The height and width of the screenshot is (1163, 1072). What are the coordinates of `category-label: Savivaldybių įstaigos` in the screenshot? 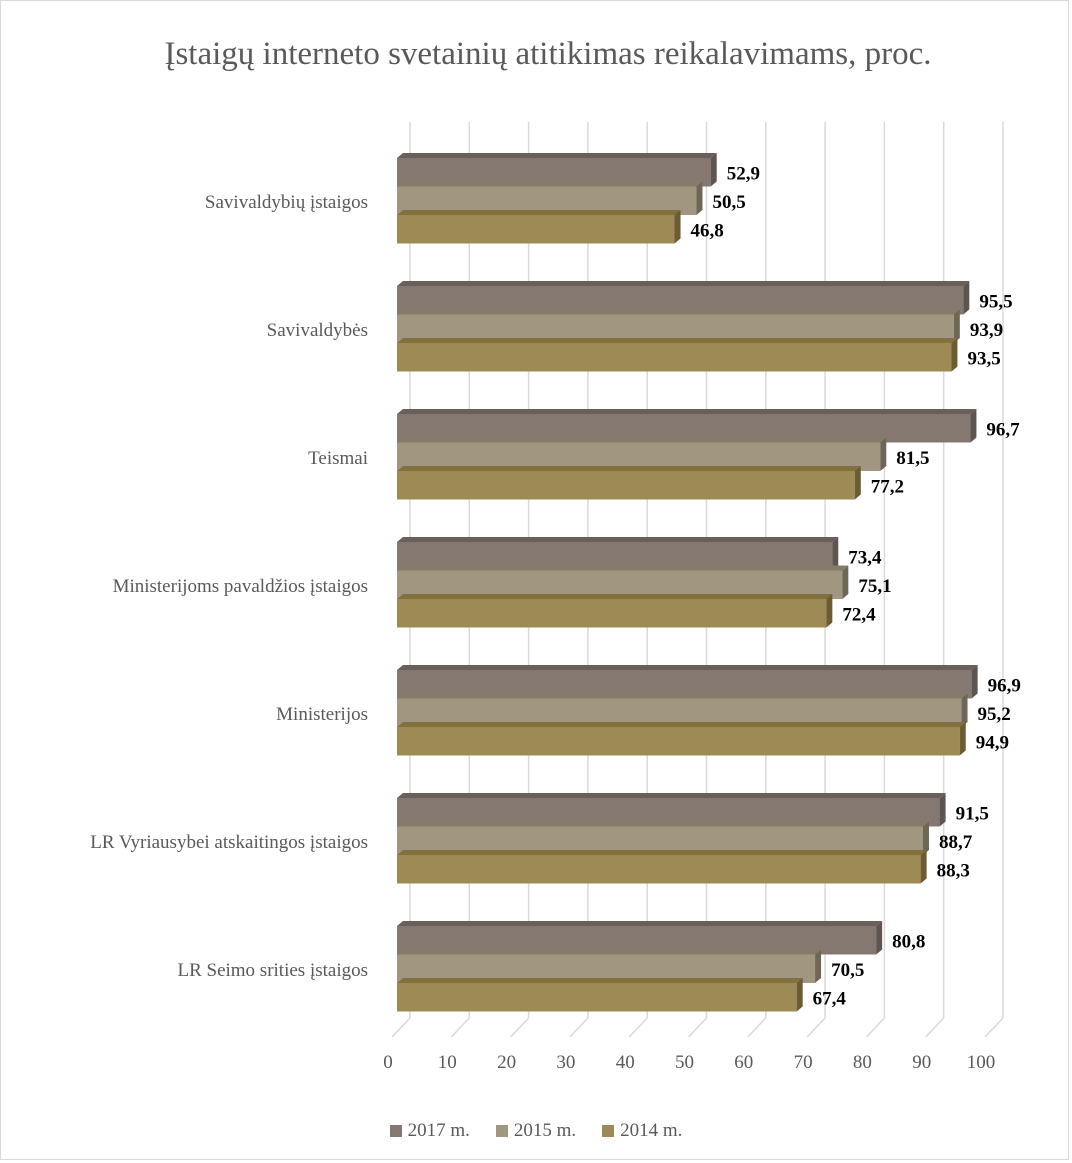 It's located at (286, 202).